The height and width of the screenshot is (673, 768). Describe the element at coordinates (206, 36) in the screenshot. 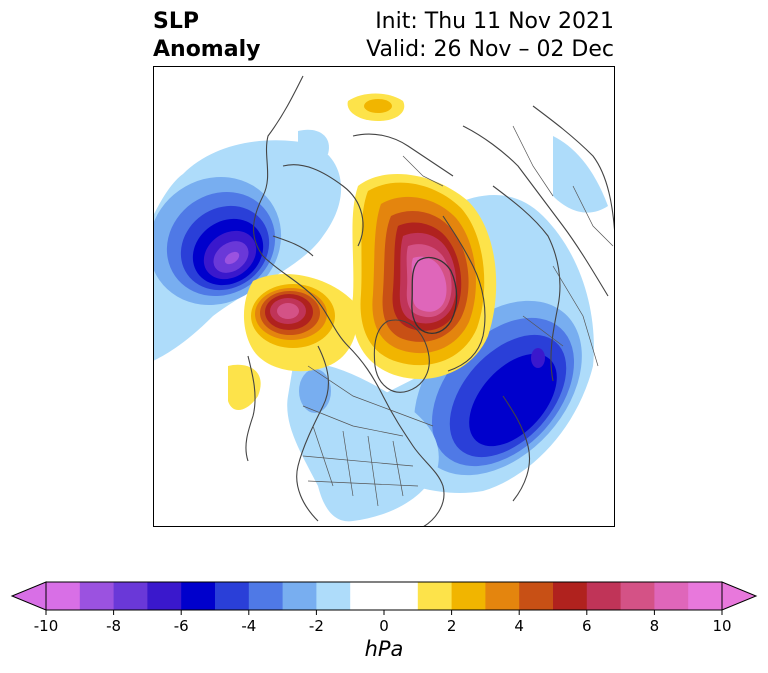

I see `map-title-left: SLP Anomaly` at that location.